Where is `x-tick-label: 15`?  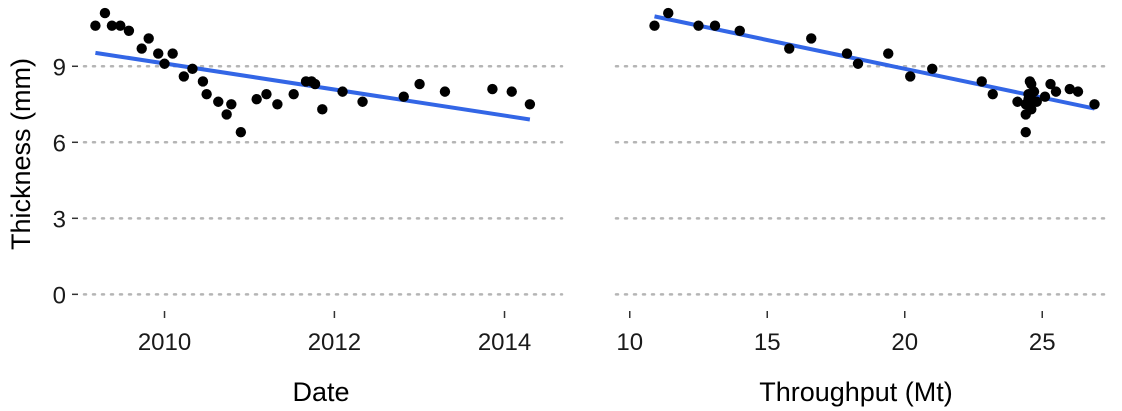 x-tick-label: 15 is located at coordinates (767, 342).